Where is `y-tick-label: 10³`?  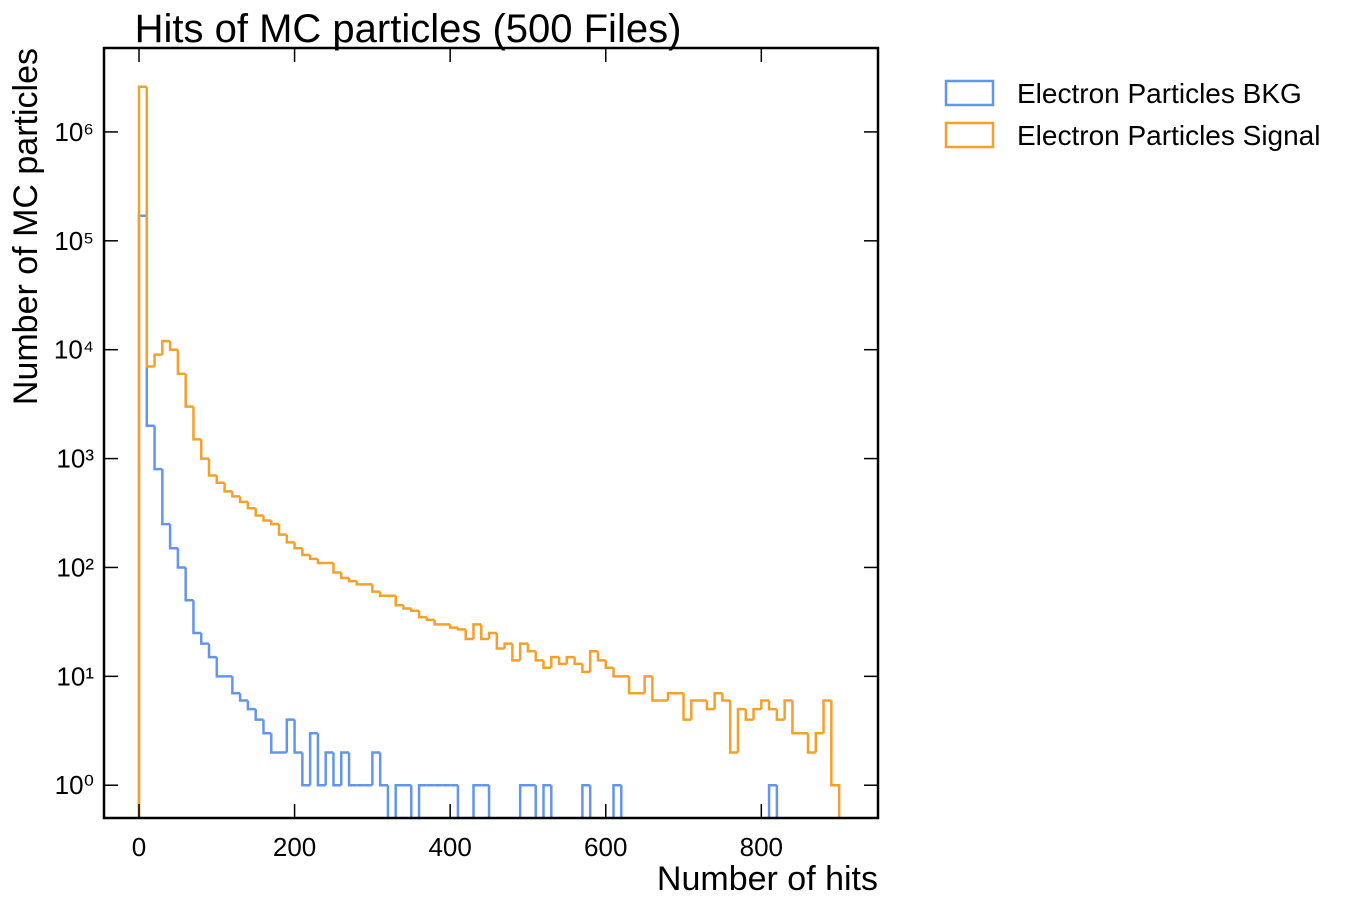
y-tick-label: 10³ is located at coordinates (75, 459).